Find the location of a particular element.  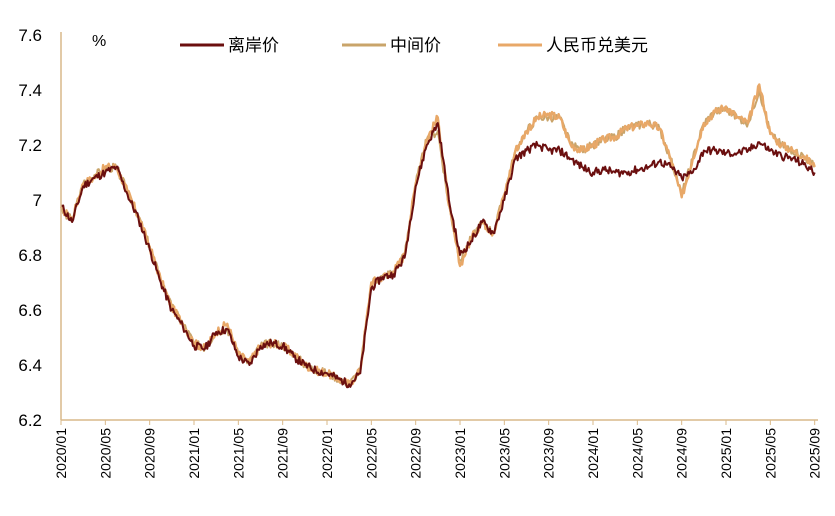

x-tick-label: 2020/09 is located at coordinates (150, 453).